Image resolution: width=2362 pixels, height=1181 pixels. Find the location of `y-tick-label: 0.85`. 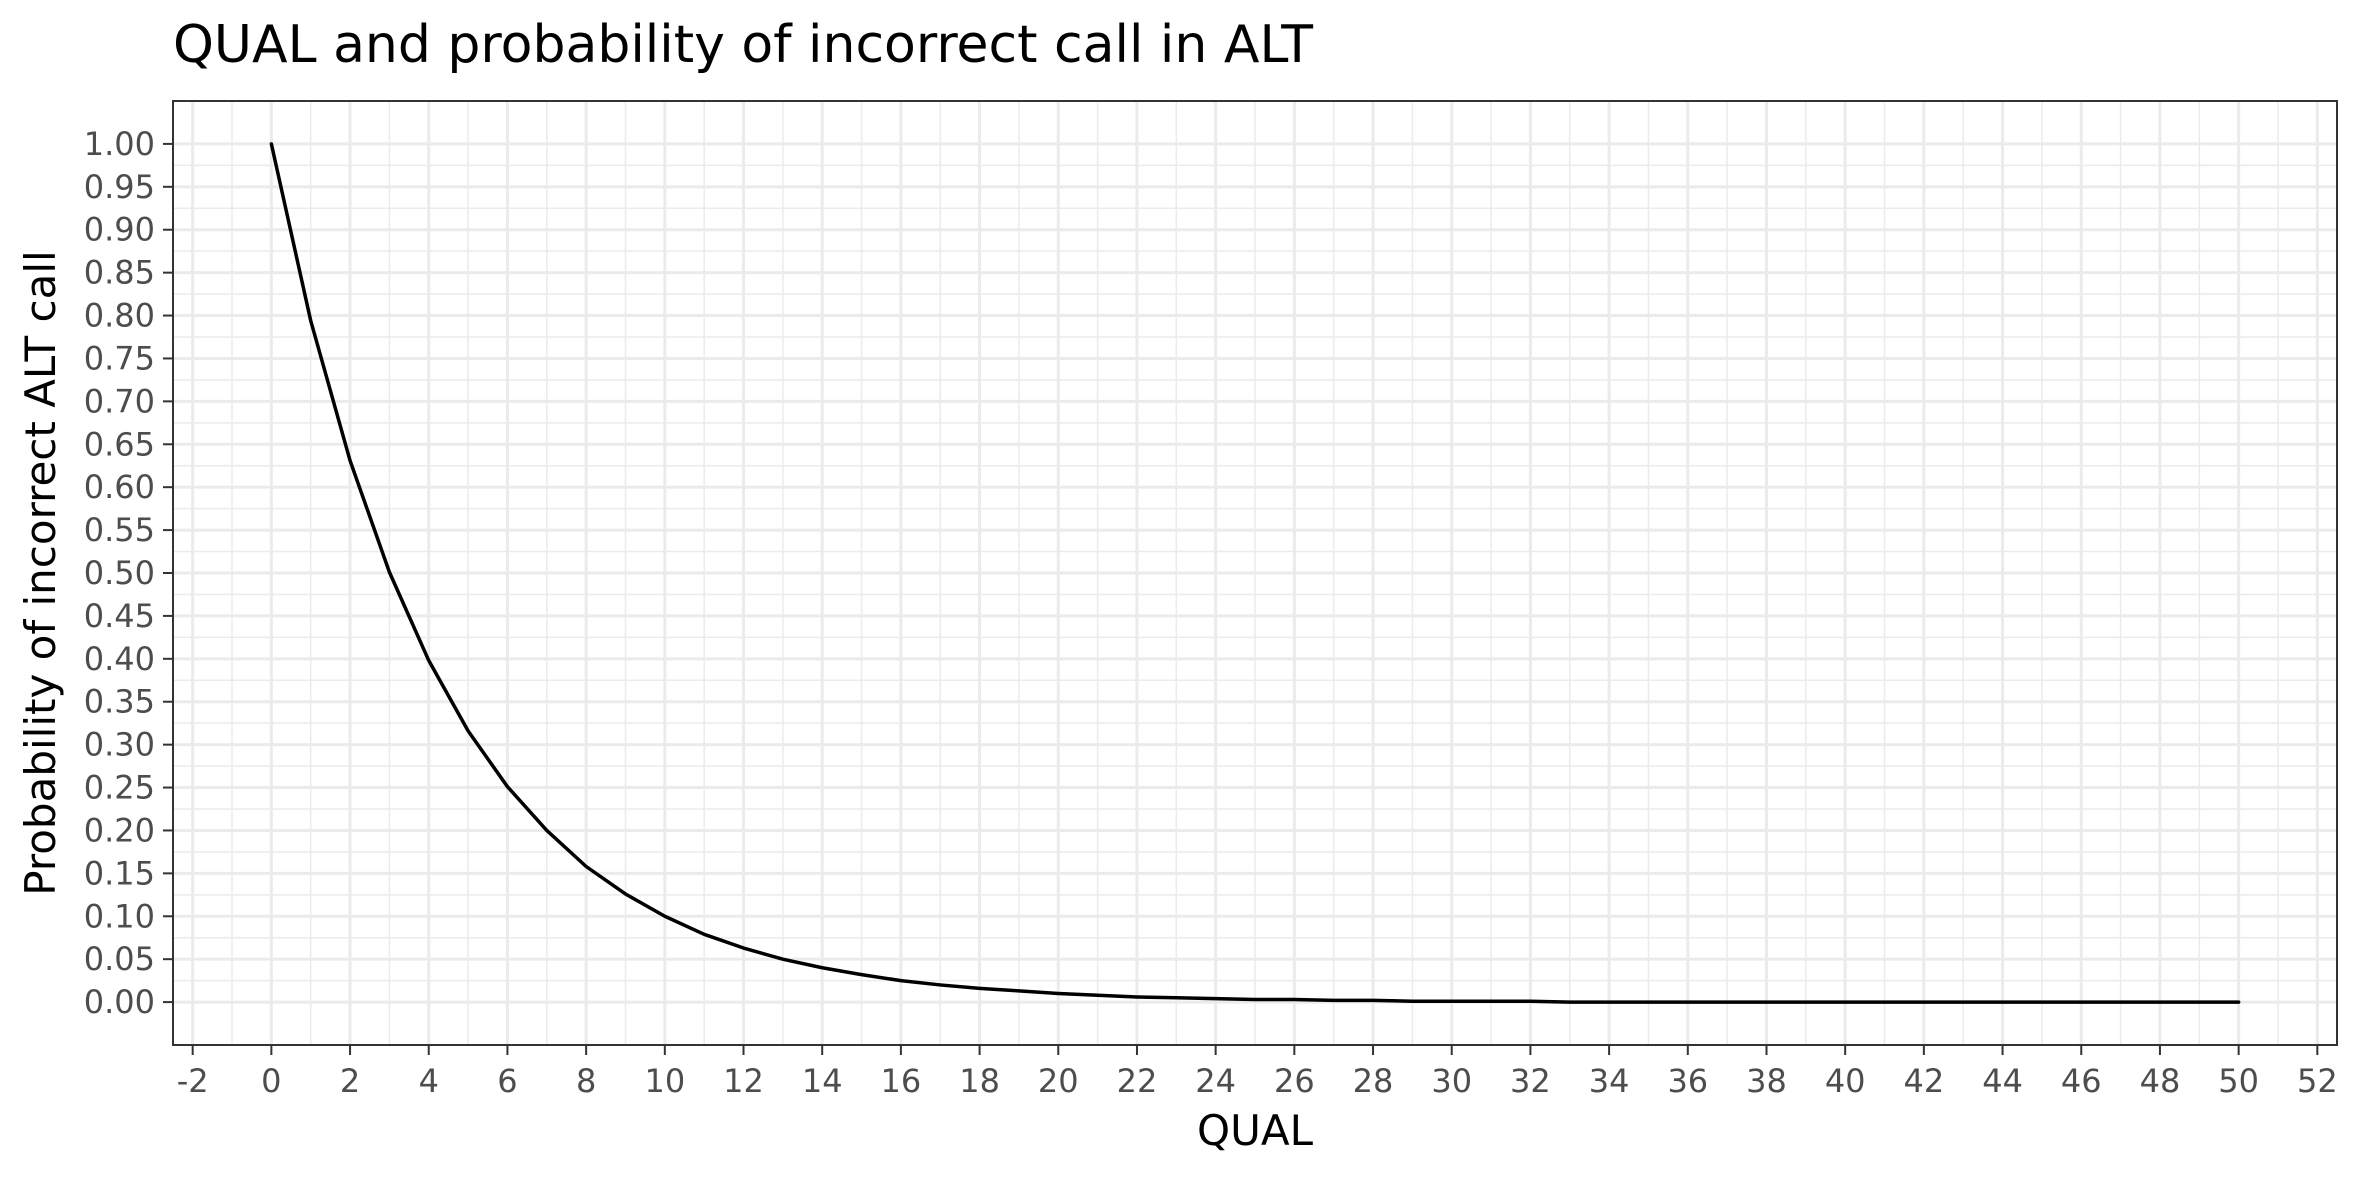

y-tick-label: 0.85 is located at coordinates (119, 273).